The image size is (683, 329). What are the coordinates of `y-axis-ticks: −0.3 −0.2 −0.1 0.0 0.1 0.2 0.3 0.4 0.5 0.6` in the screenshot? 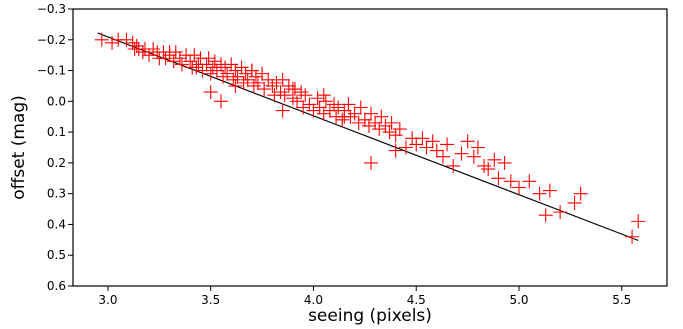 It's located at (55, 147).